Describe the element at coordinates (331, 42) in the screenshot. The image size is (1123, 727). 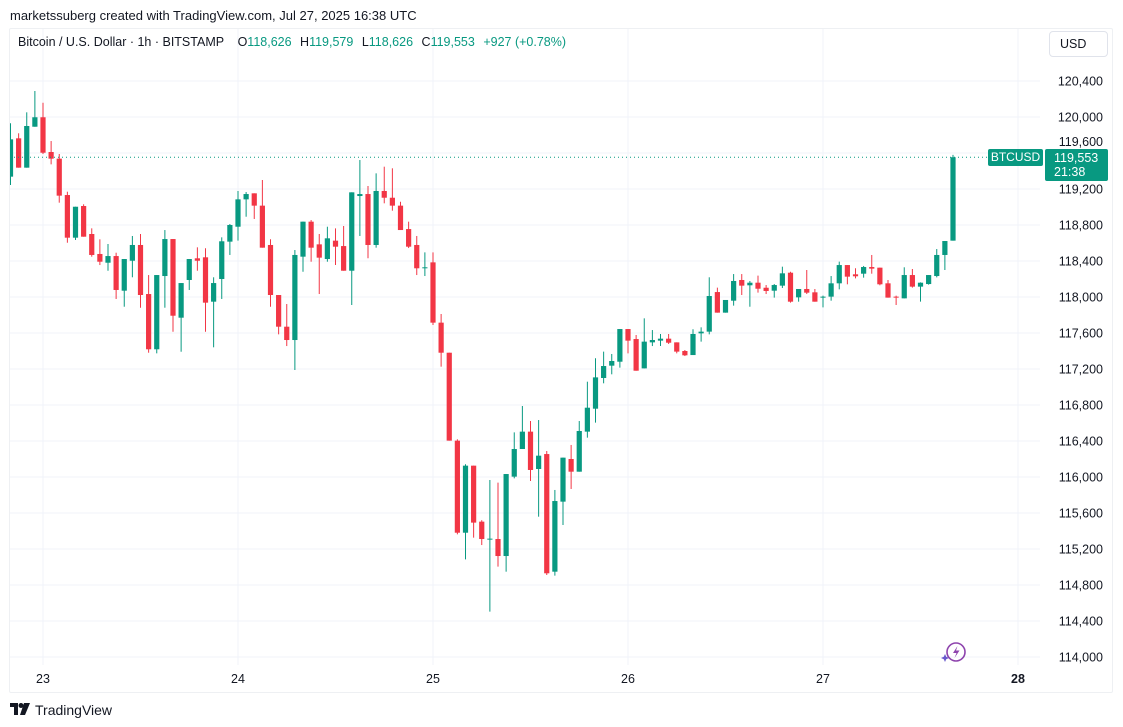
I see `high-value: 119,579` at that location.